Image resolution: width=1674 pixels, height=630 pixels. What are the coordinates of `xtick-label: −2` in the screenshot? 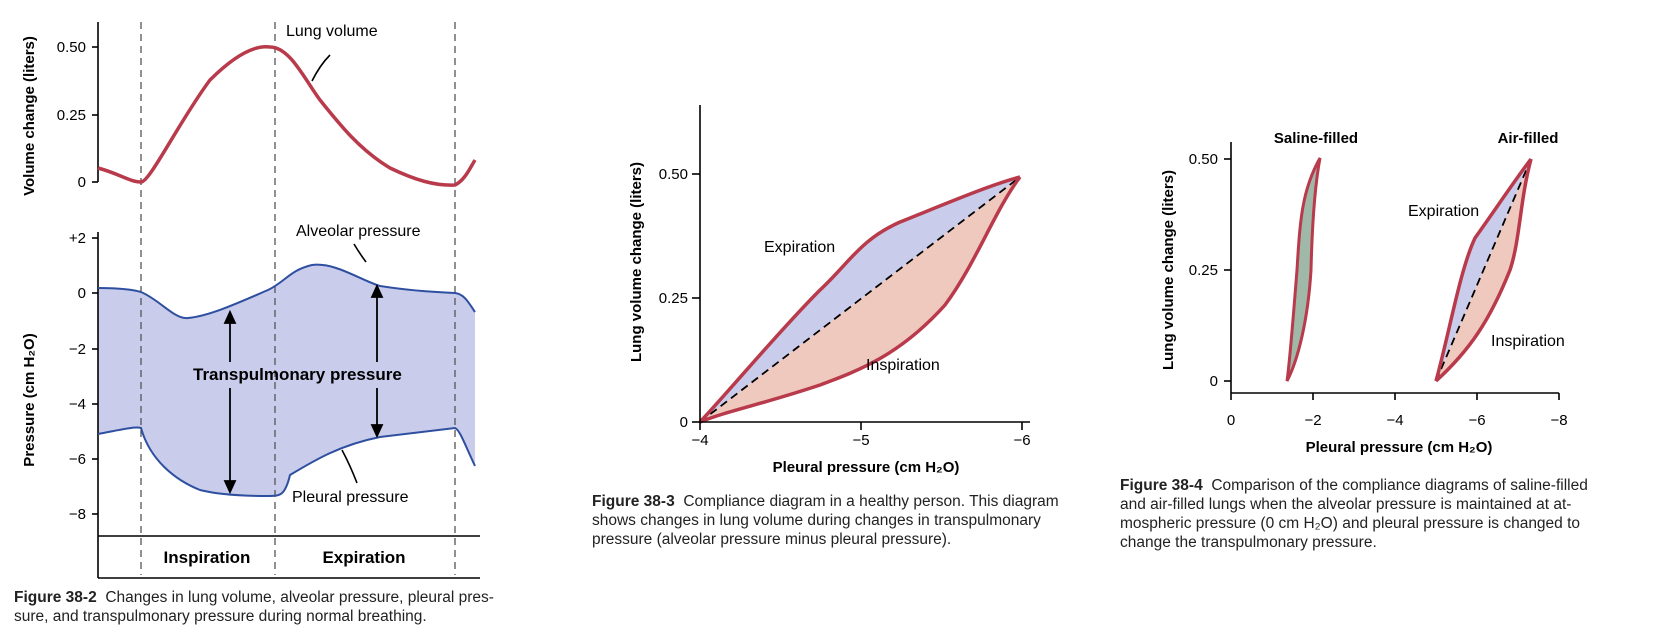 It's located at (1312, 420).